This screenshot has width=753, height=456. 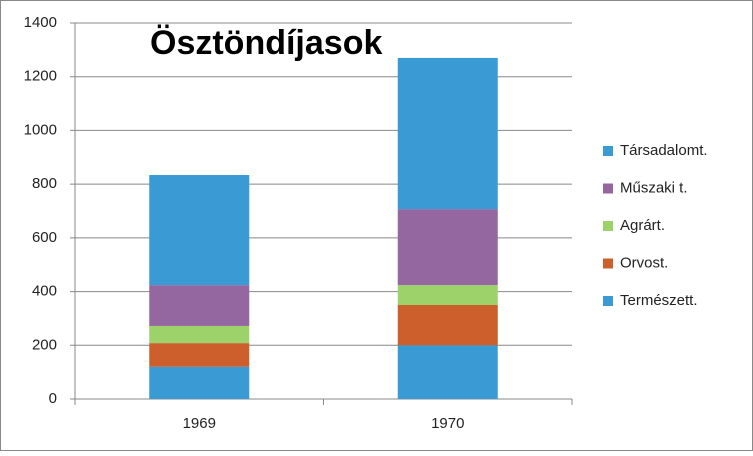 I want to click on y-tick-label: 1000, so click(x=40, y=129).